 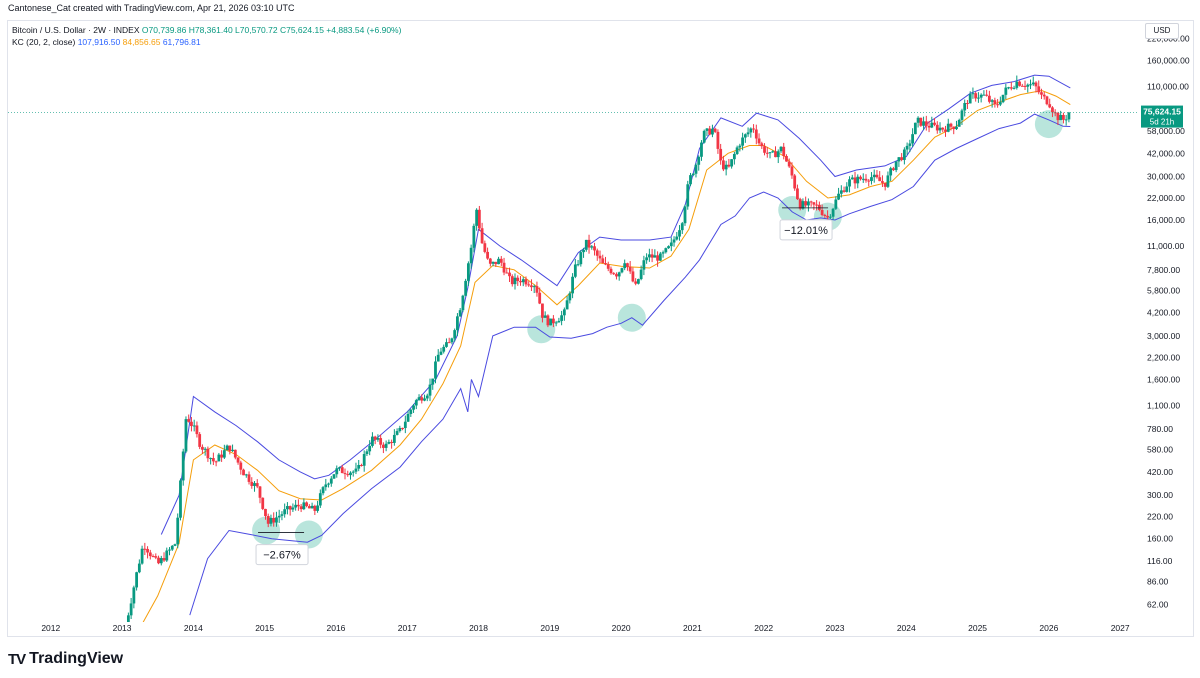 What do you see at coordinates (301, 30) in the screenshot?
I see `close-value: C75,624.15` at bounding box center [301, 30].